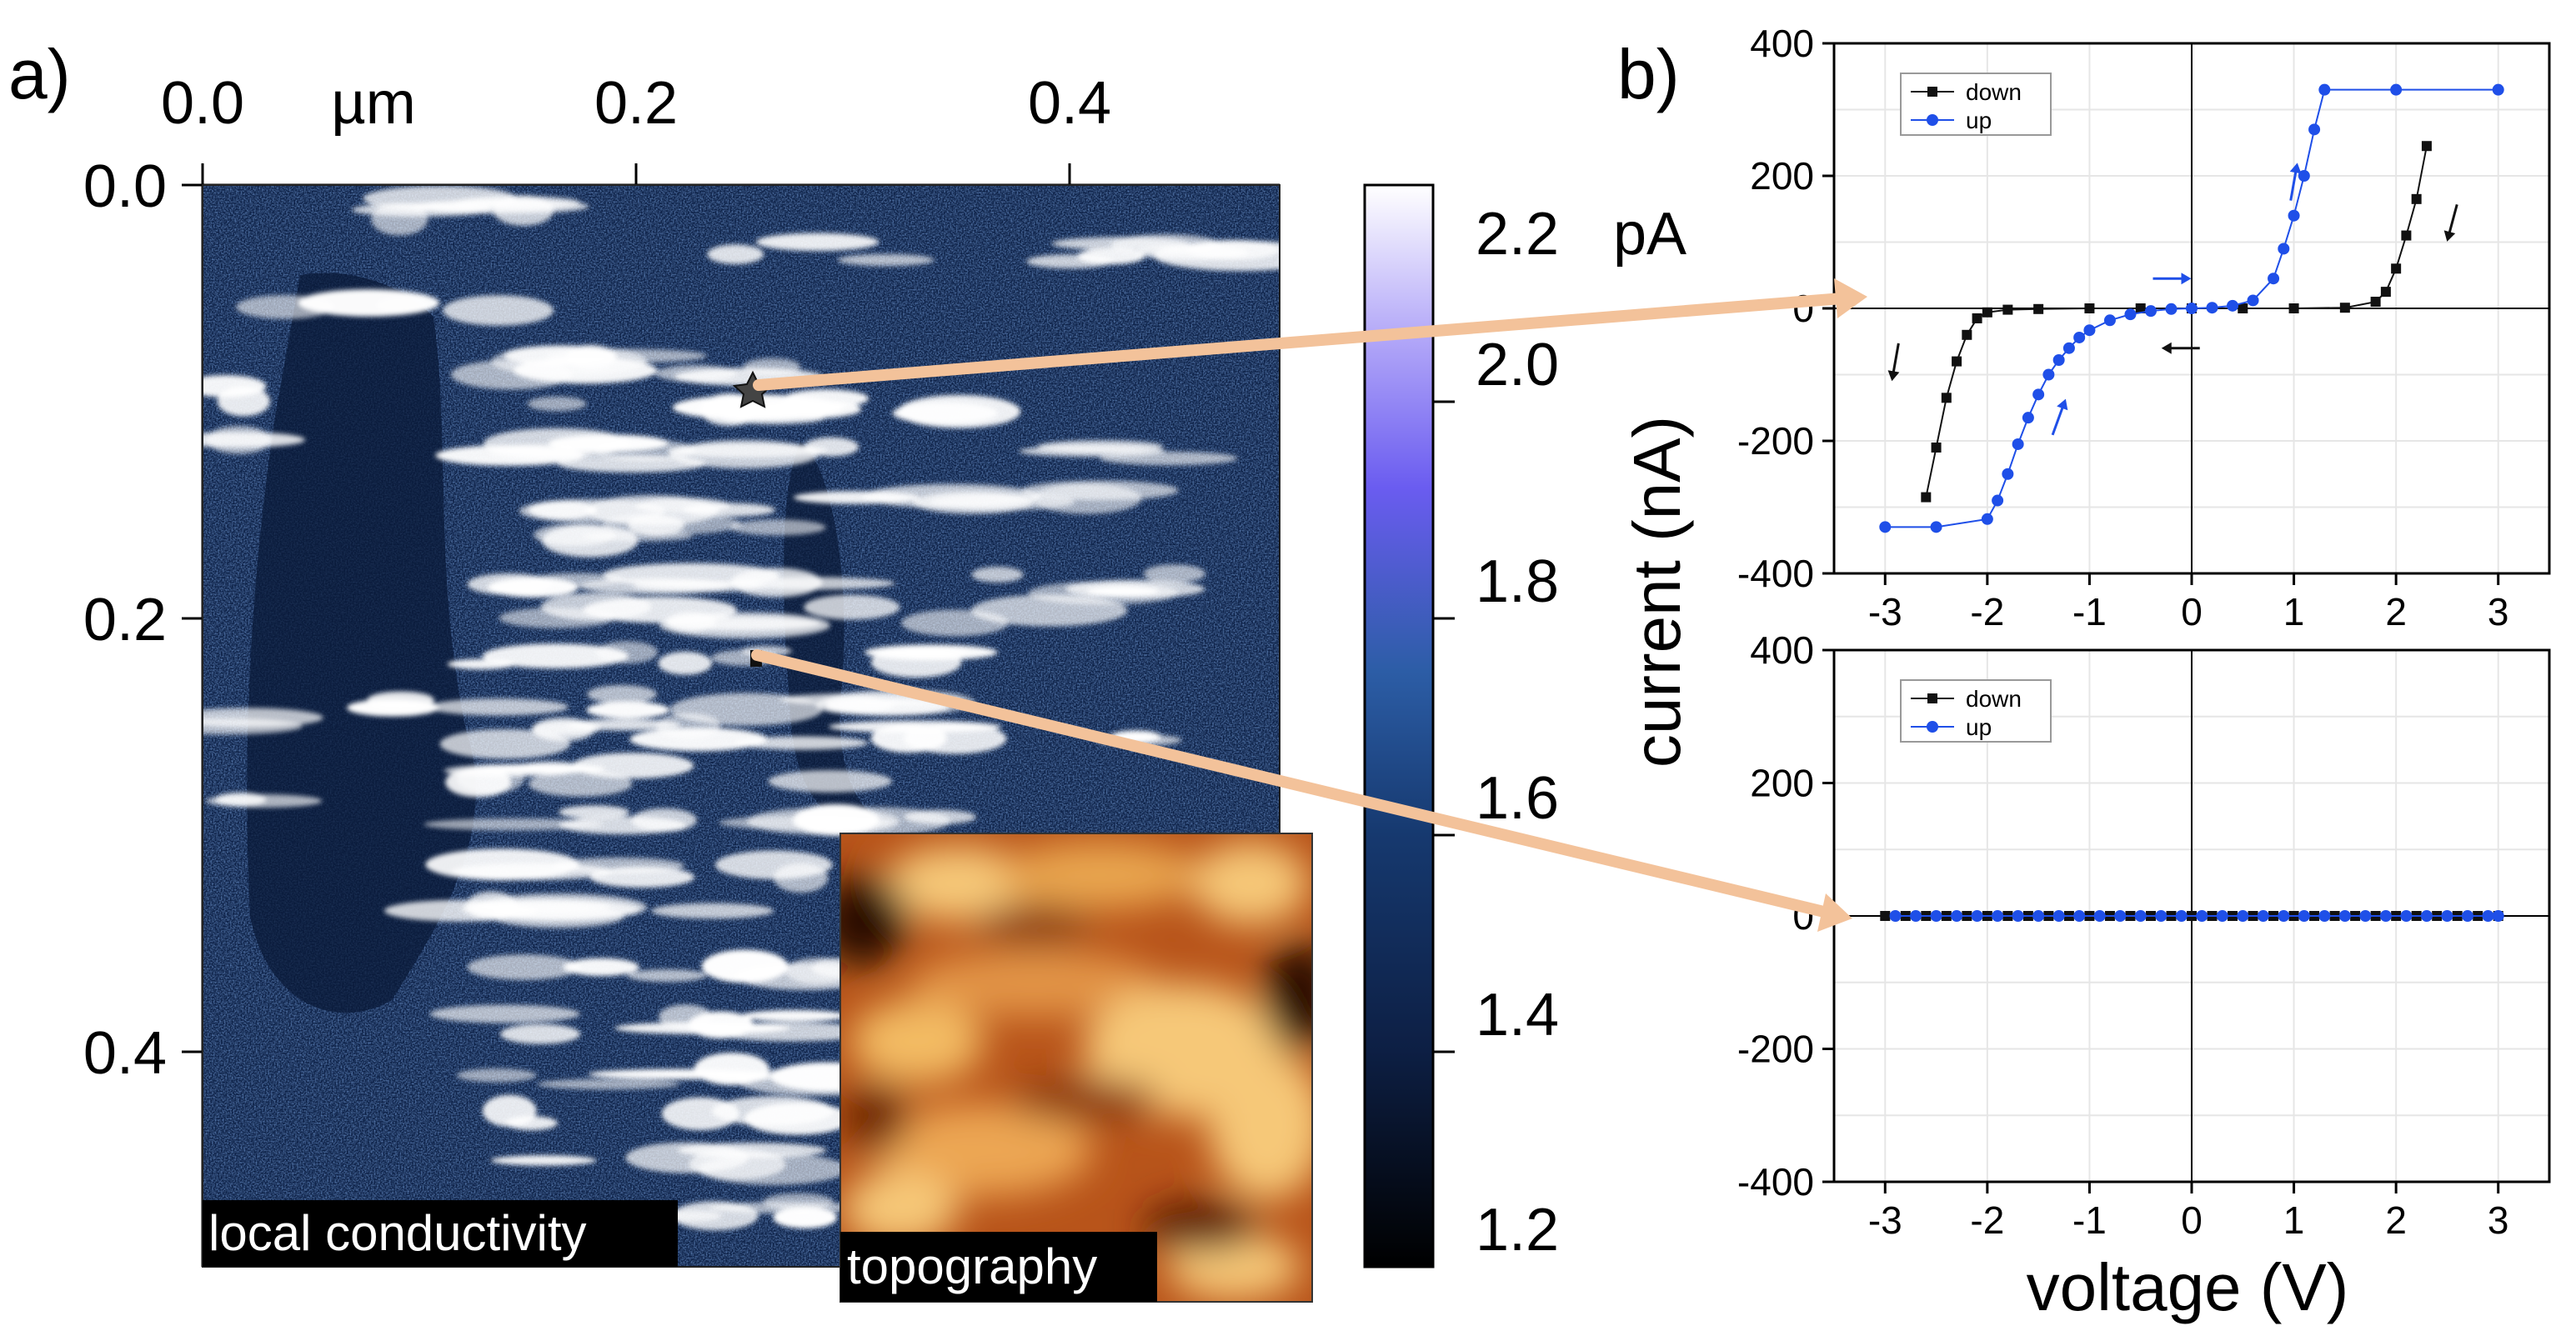 This screenshot has height=1336, width=2576. Describe the element at coordinates (636, 104) in the screenshot. I see `x-tick-label: 0.2` at that location.